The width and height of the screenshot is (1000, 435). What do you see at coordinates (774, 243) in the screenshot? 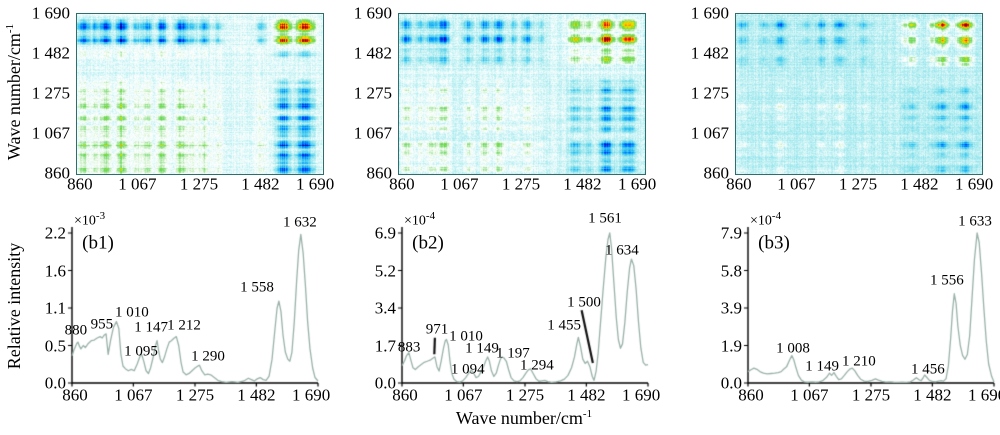
I see `panel-label: (b3)` at bounding box center [774, 243].